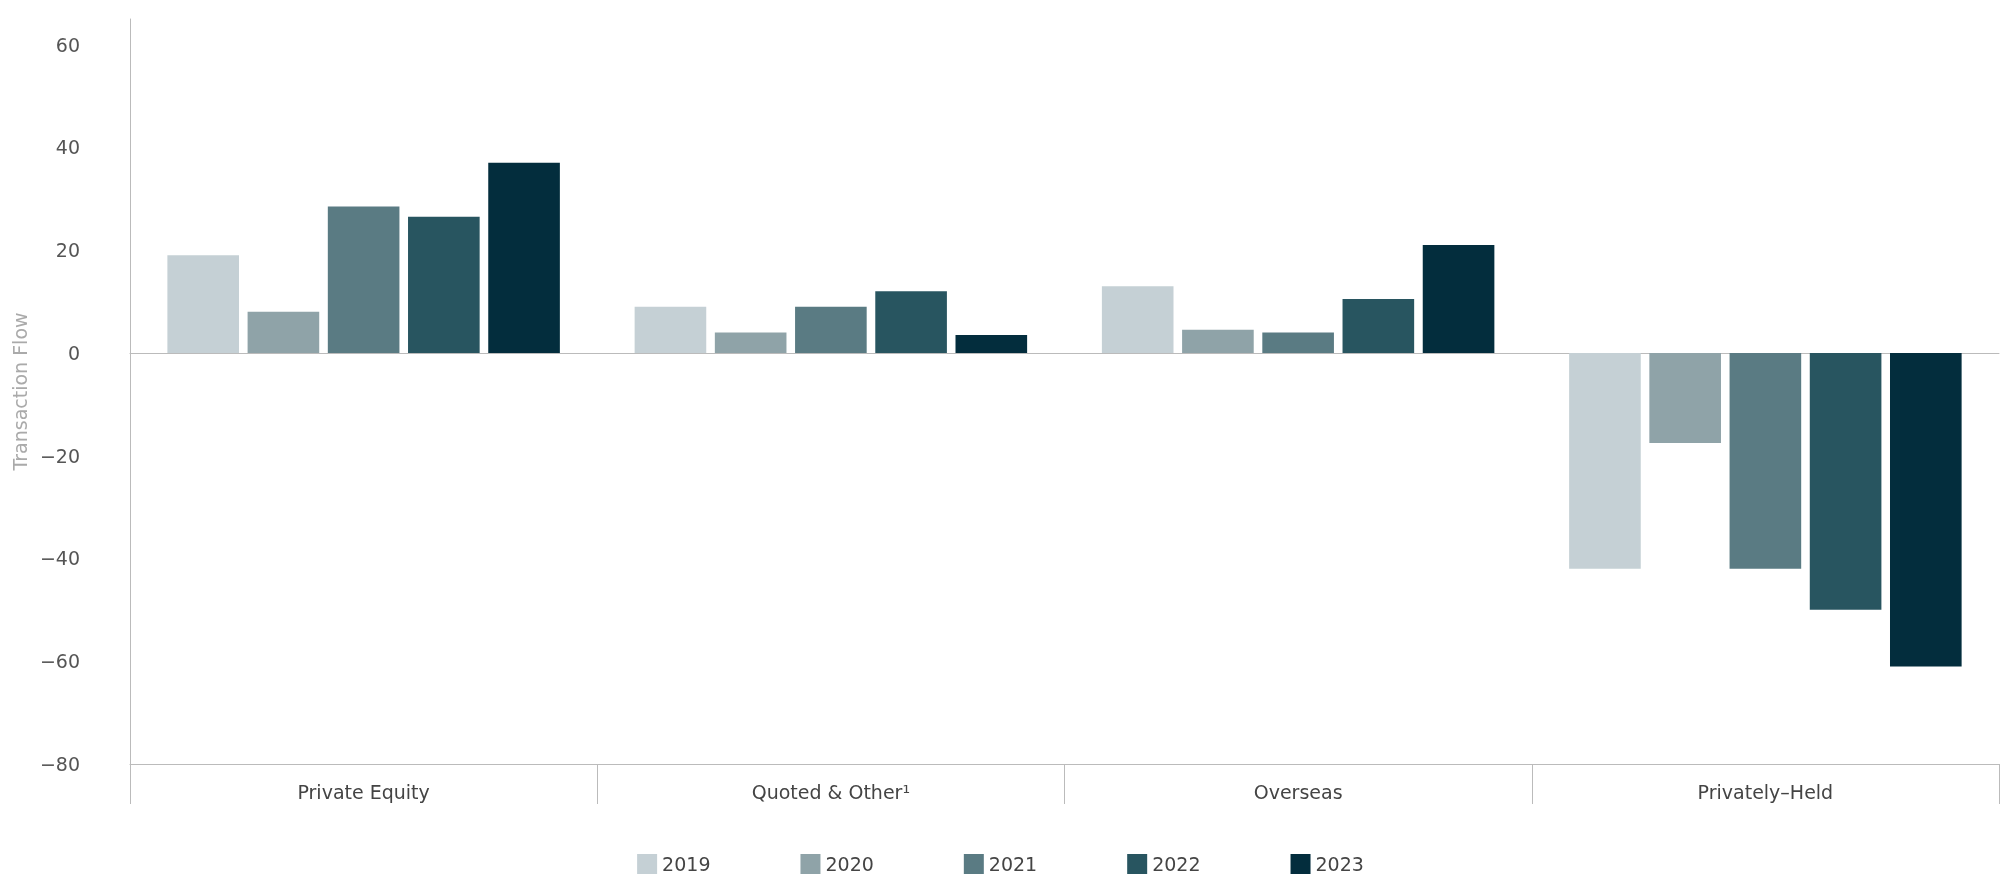  I want to click on y-tick-label: 0, so click(73, 352).